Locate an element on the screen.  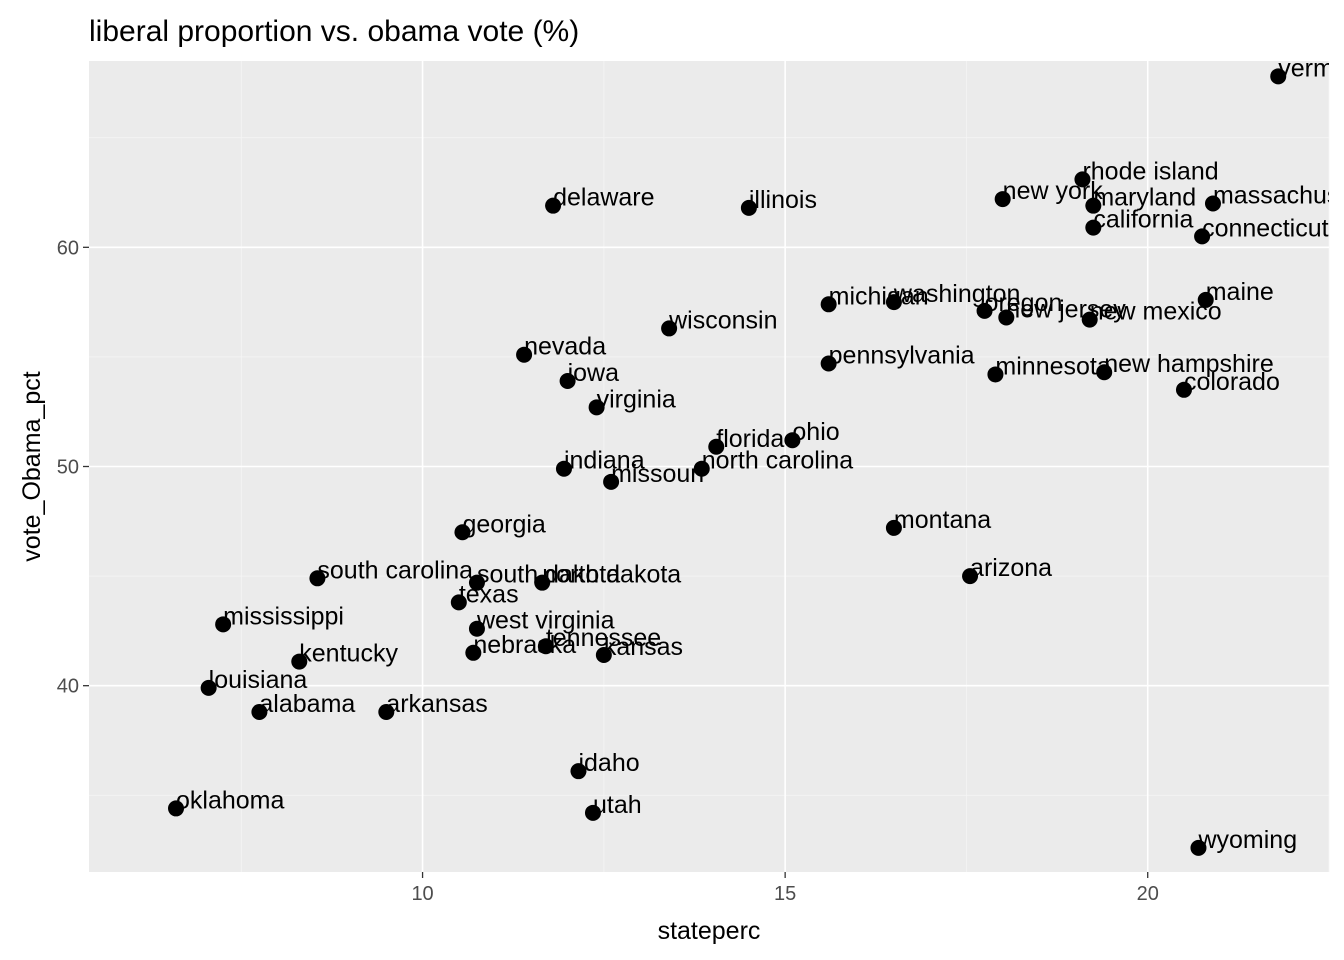
data-point-georgia is located at coordinates (462, 532).